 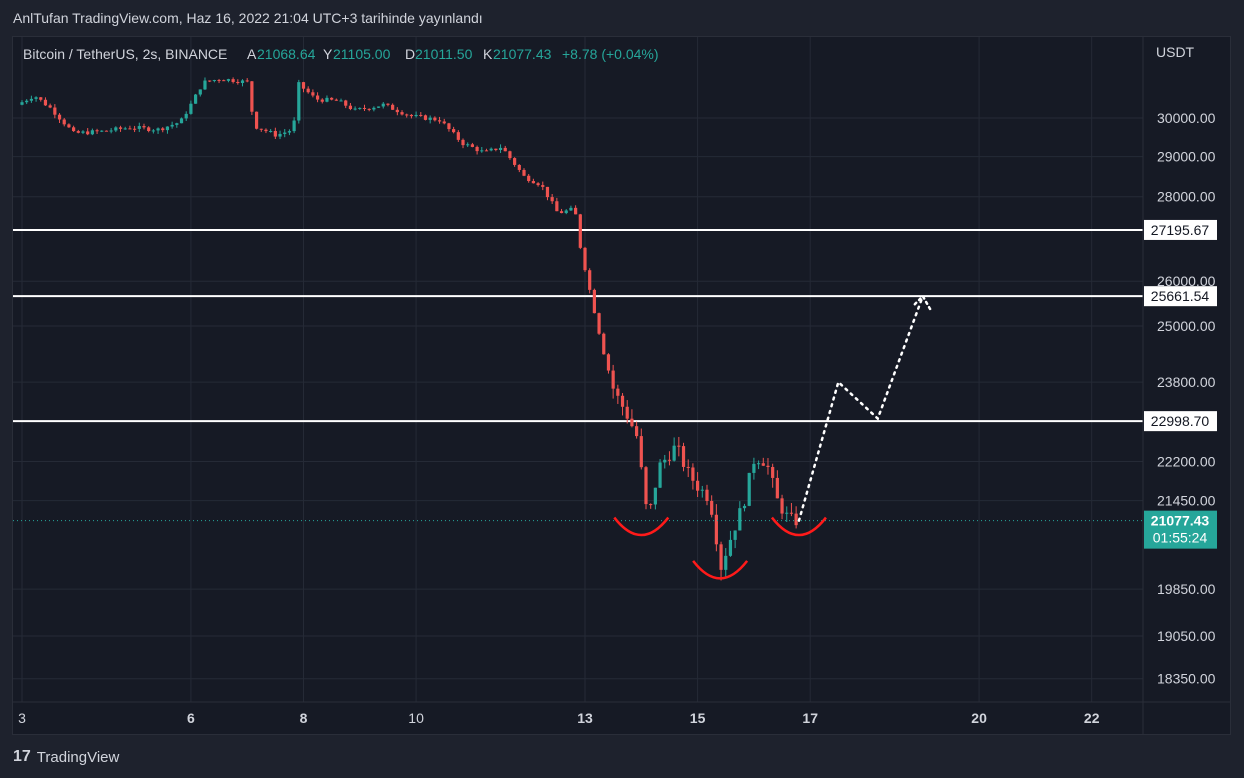 I want to click on close-value: 21077.43, so click(x=522, y=54).